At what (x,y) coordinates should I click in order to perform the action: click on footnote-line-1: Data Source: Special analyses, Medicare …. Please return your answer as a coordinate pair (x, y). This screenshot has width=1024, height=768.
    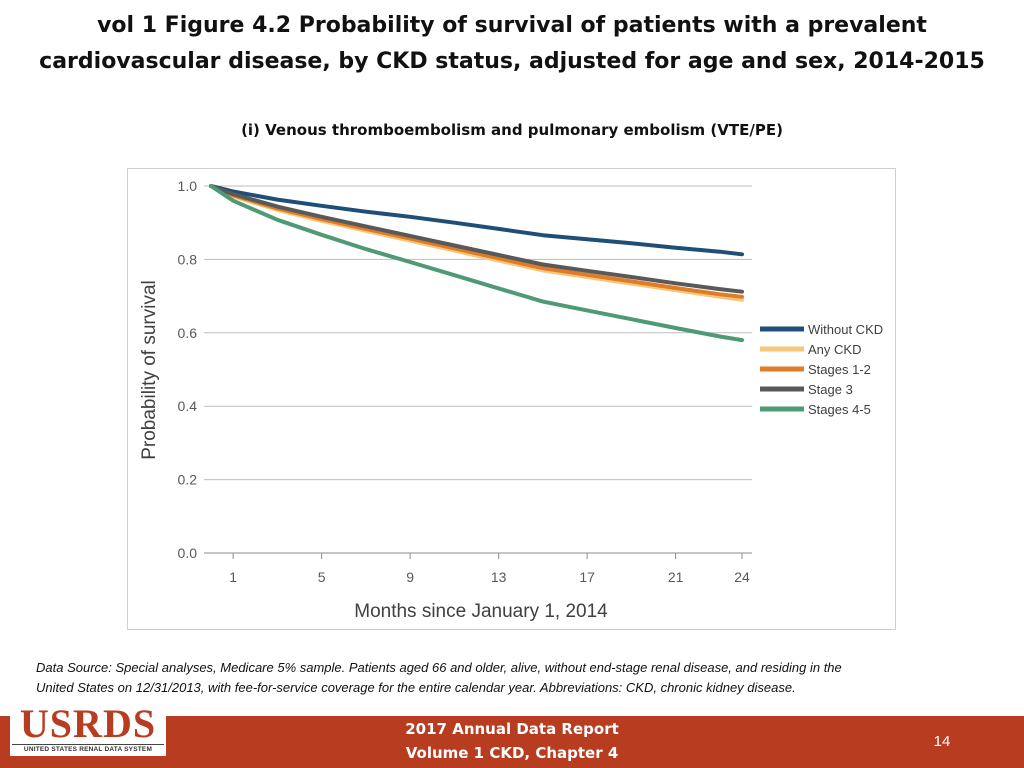
    Looking at the image, I should click on (439, 667).